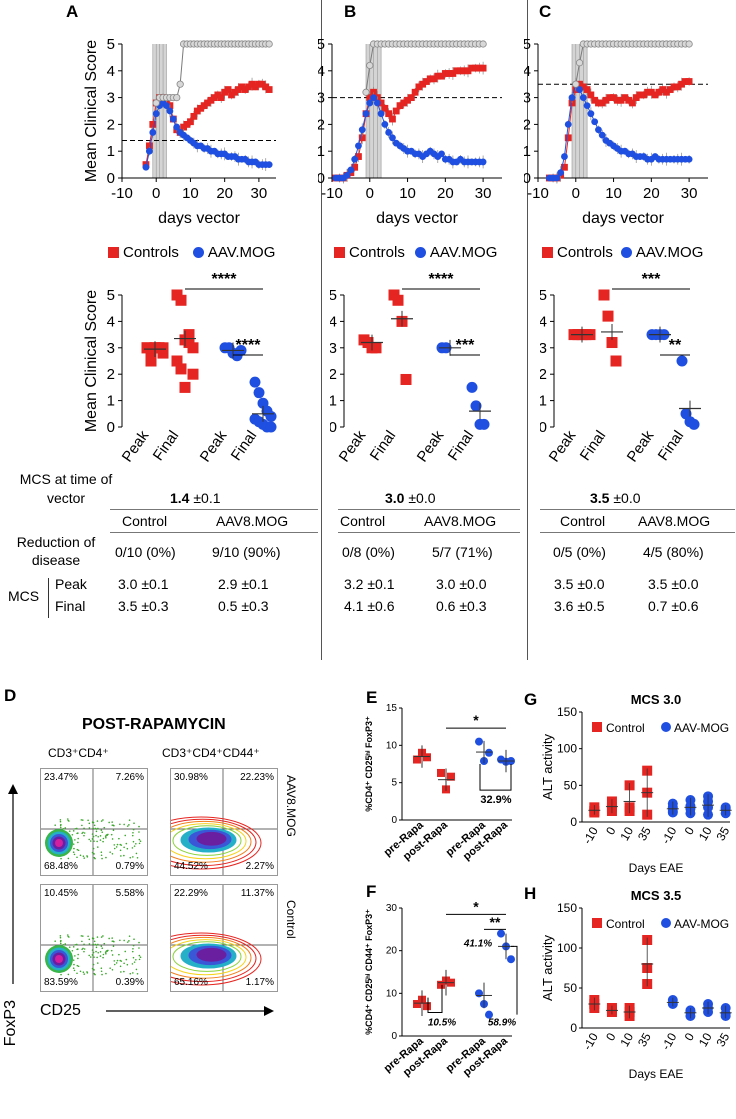 This screenshot has height=1119, width=736. What do you see at coordinates (394, 783) in the screenshot?
I see `y-tick-label: 5` at bounding box center [394, 783].